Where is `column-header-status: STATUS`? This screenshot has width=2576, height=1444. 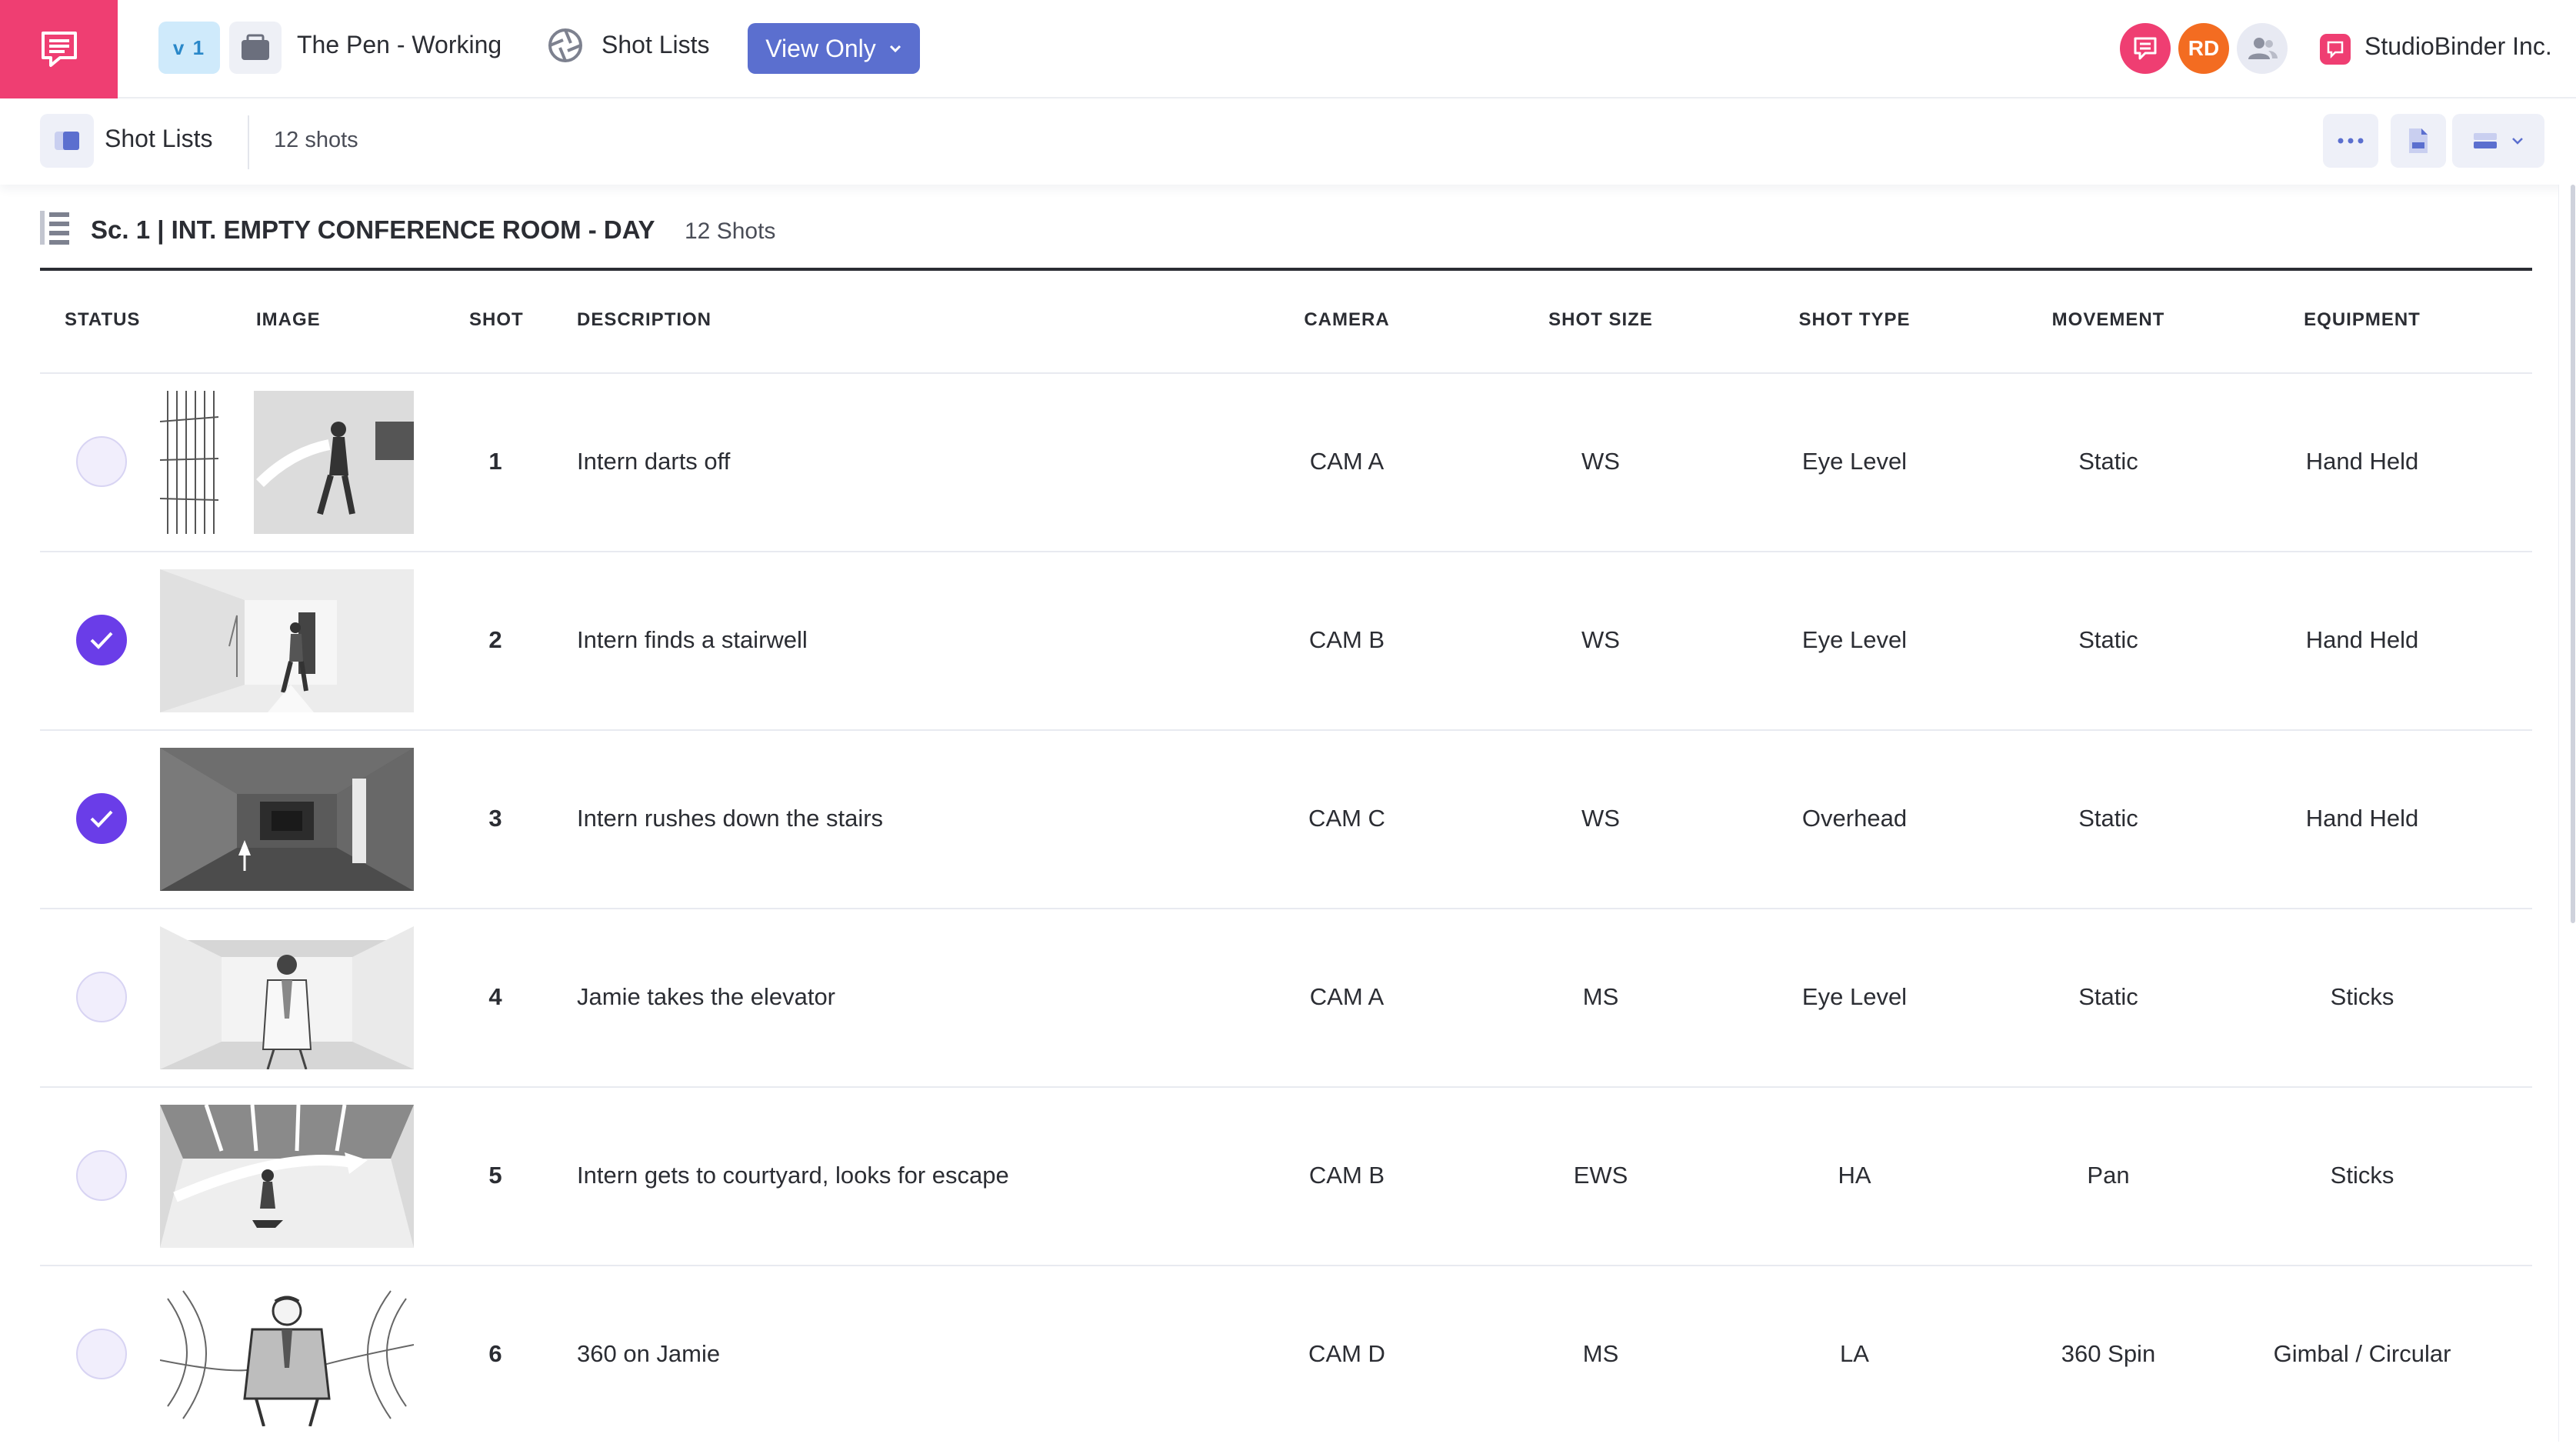
column-header-status: STATUS is located at coordinates (103, 319).